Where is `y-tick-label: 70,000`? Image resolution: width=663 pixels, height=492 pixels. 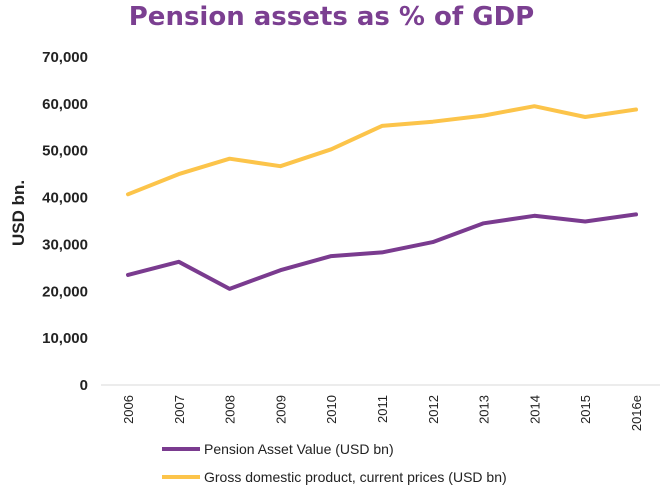
y-tick-label: 70,000 is located at coordinates (65, 57).